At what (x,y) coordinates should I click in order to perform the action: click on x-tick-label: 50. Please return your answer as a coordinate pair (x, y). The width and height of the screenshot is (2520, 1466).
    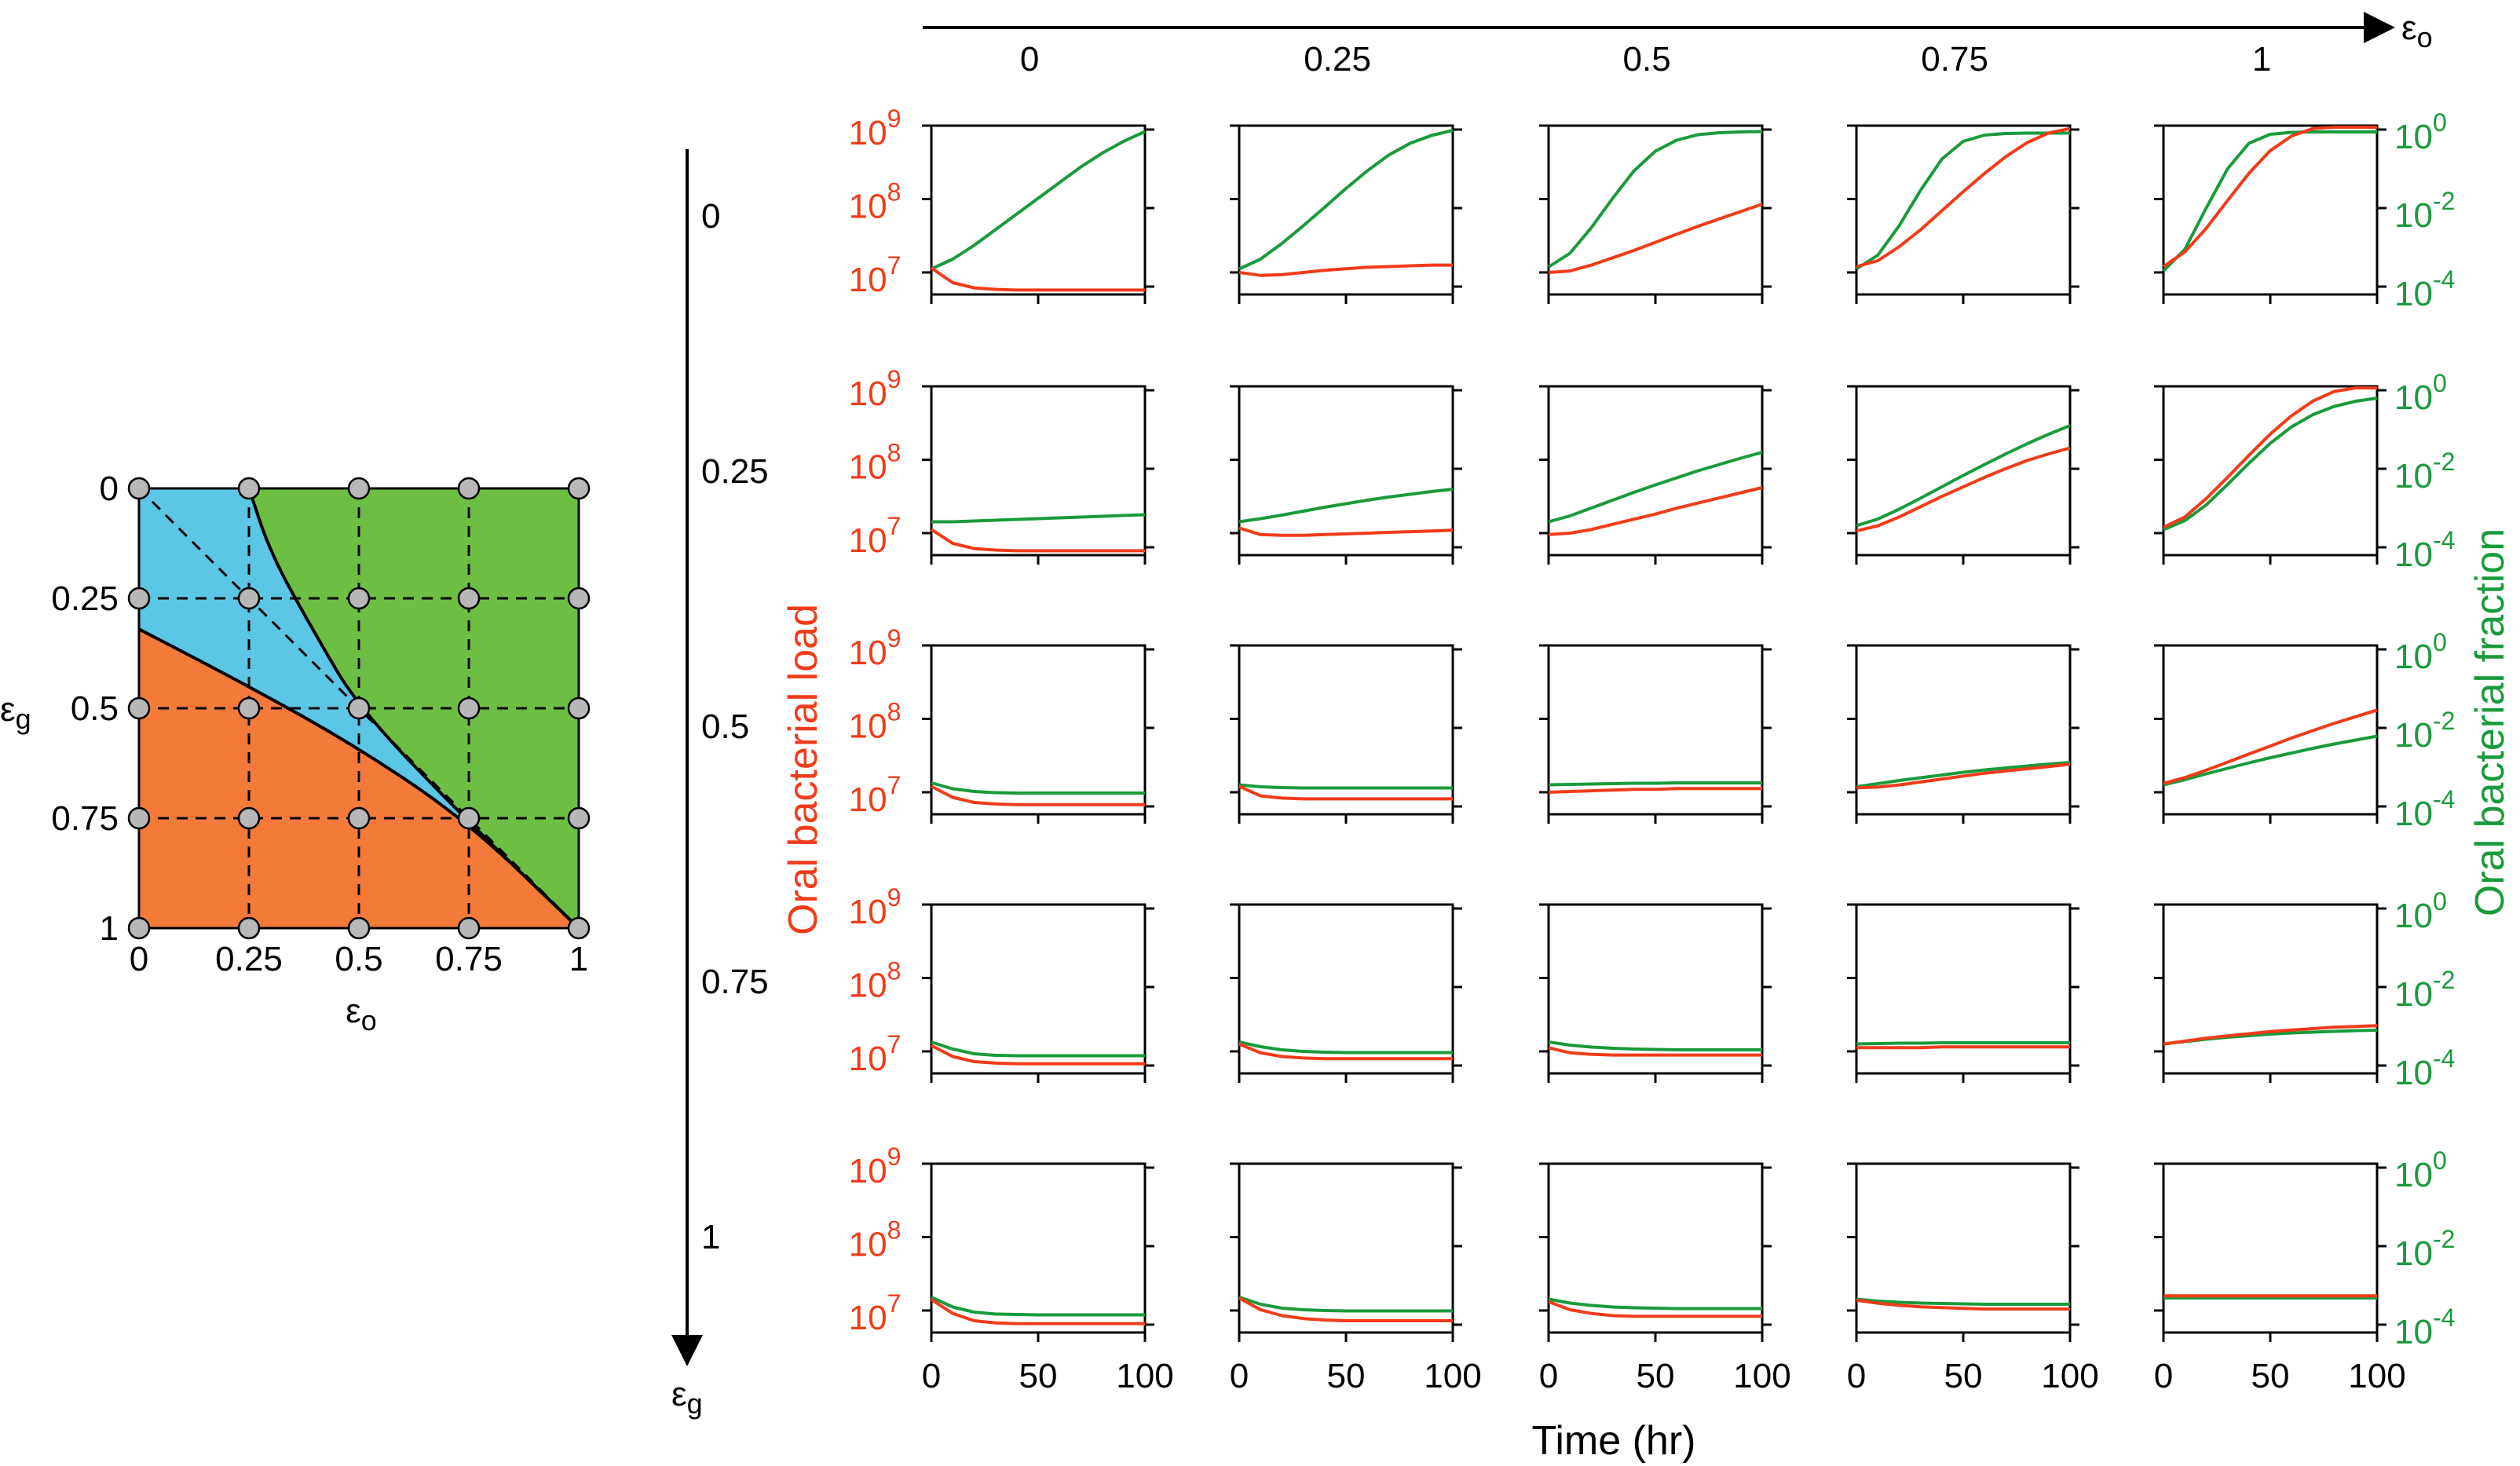
    Looking at the image, I should click on (2270, 1376).